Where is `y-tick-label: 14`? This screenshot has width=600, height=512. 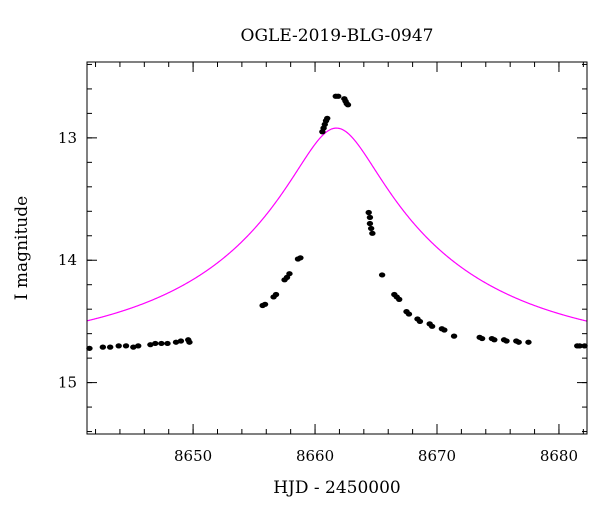
y-tick-label: 14 is located at coordinates (67, 260).